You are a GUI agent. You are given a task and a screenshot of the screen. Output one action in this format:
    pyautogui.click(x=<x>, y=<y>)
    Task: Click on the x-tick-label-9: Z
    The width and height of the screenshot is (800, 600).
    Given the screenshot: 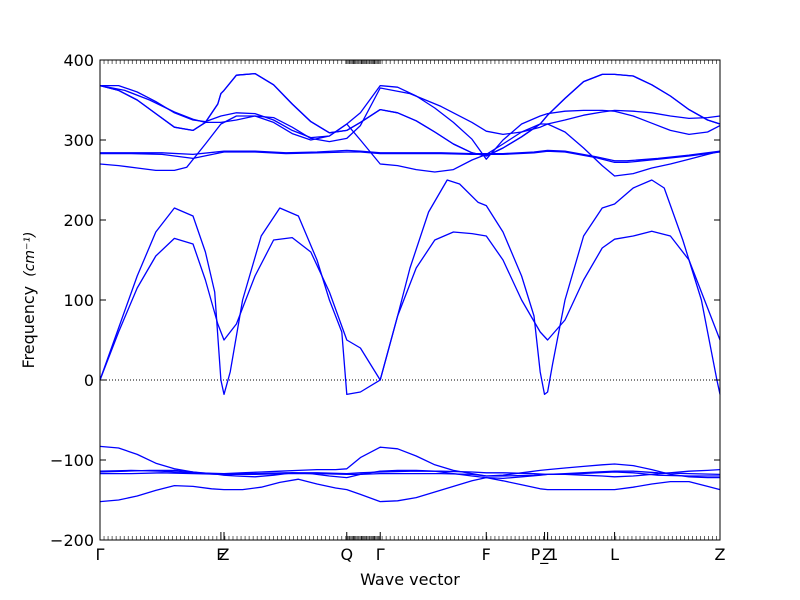 What is the action you would take?
    pyautogui.click(x=720, y=554)
    